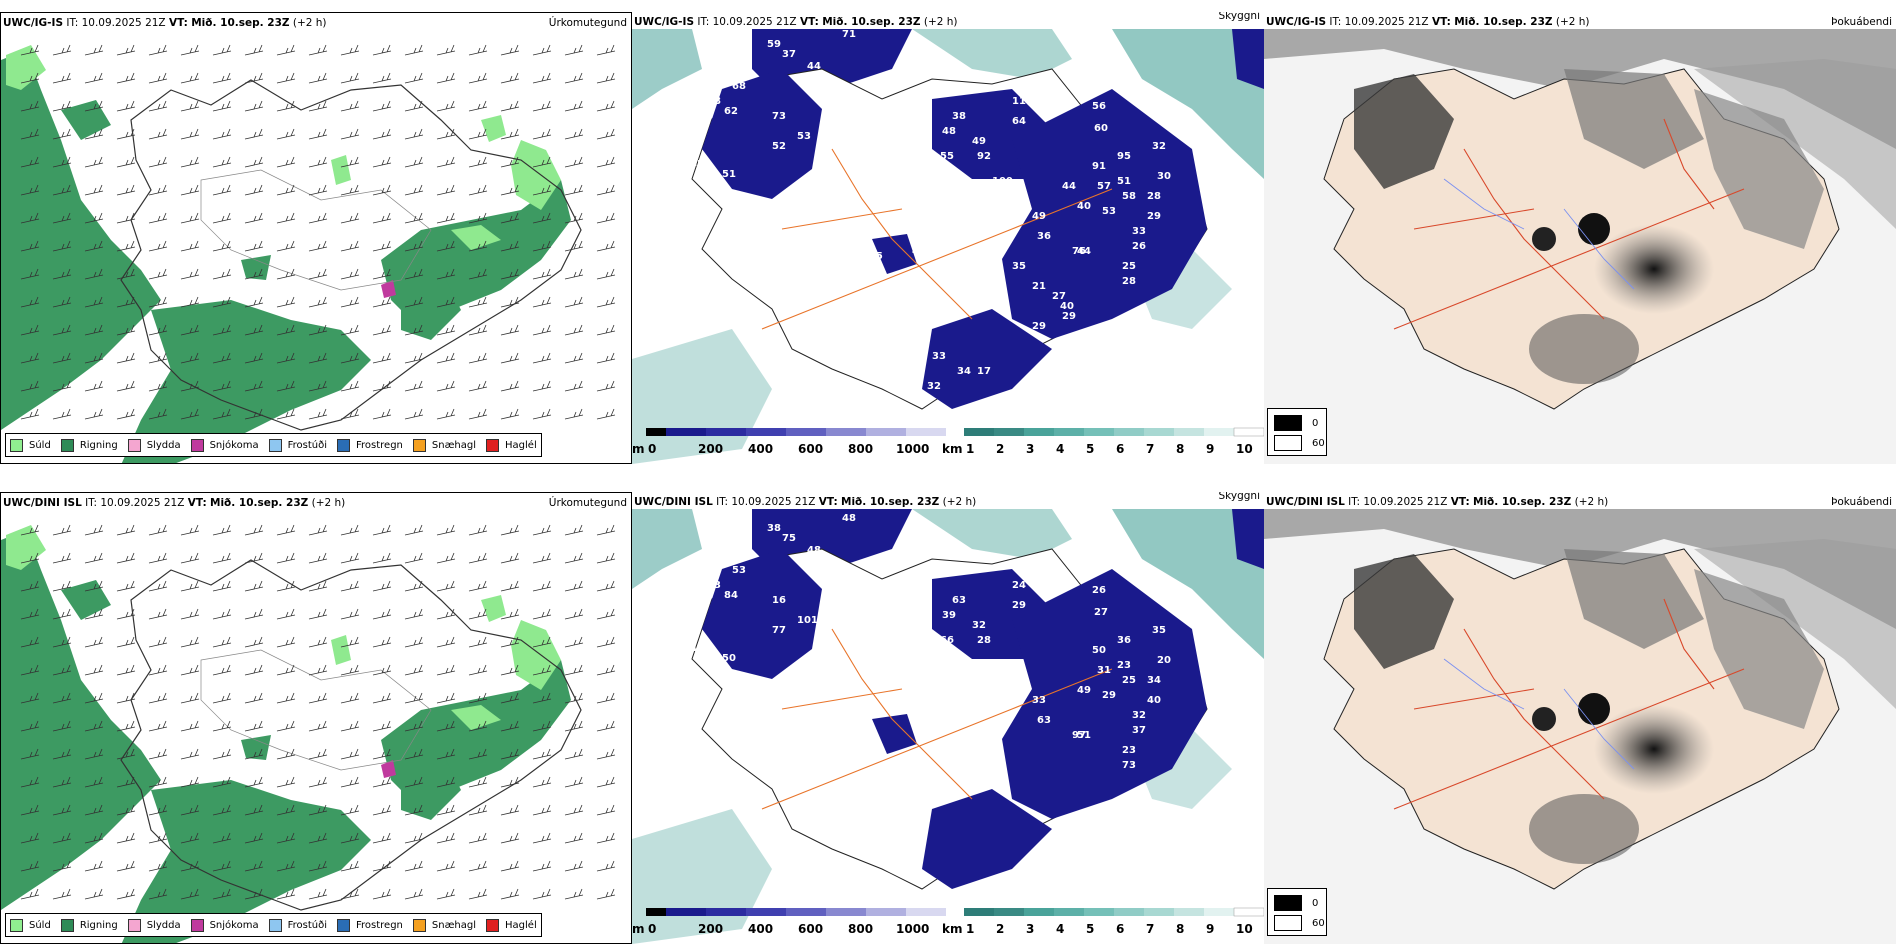  I want to click on visibility-value-label: 23, so click(1124, 665).